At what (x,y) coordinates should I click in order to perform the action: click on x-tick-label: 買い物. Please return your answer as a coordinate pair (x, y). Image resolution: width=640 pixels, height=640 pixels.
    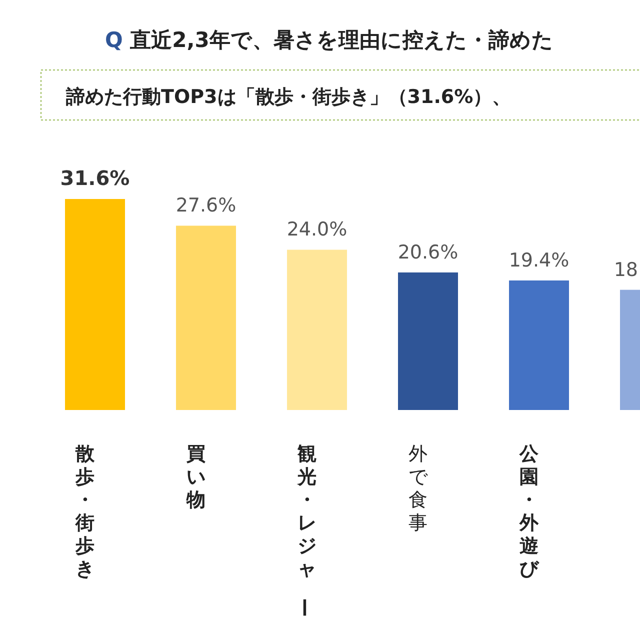
    Looking at the image, I should click on (196, 477).